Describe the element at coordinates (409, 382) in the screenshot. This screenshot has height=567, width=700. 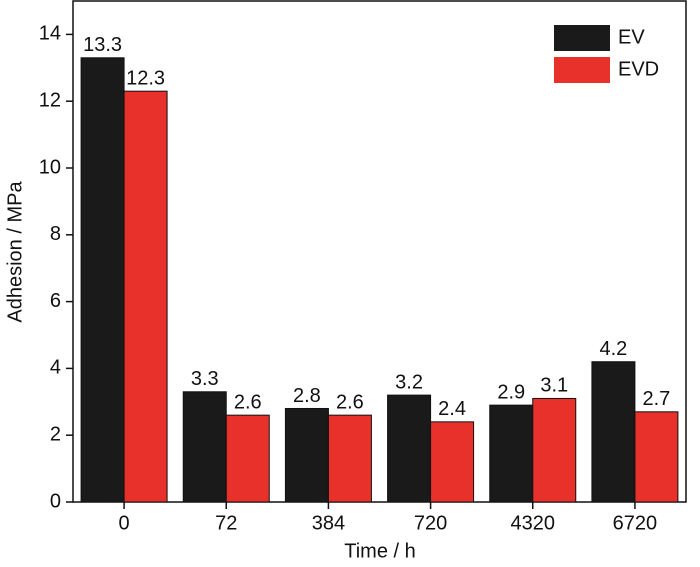
I see `data-label: 3.2` at that location.